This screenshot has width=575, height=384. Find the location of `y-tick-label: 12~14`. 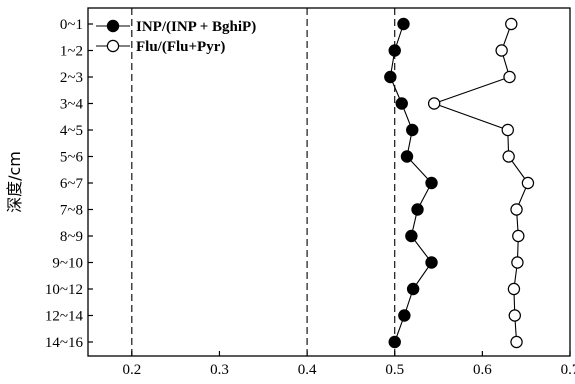

y-tick-label: 12~14 is located at coordinates (64, 317).